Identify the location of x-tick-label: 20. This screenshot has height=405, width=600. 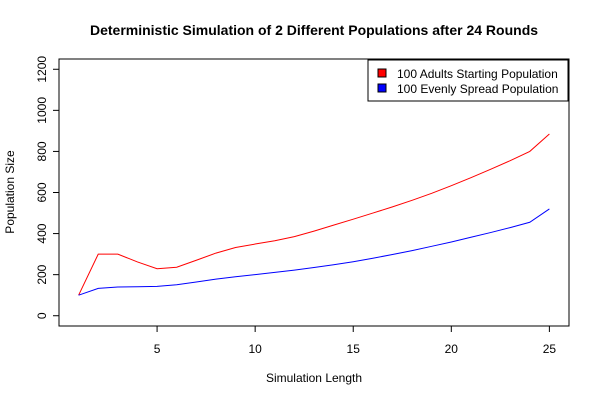
(452, 349).